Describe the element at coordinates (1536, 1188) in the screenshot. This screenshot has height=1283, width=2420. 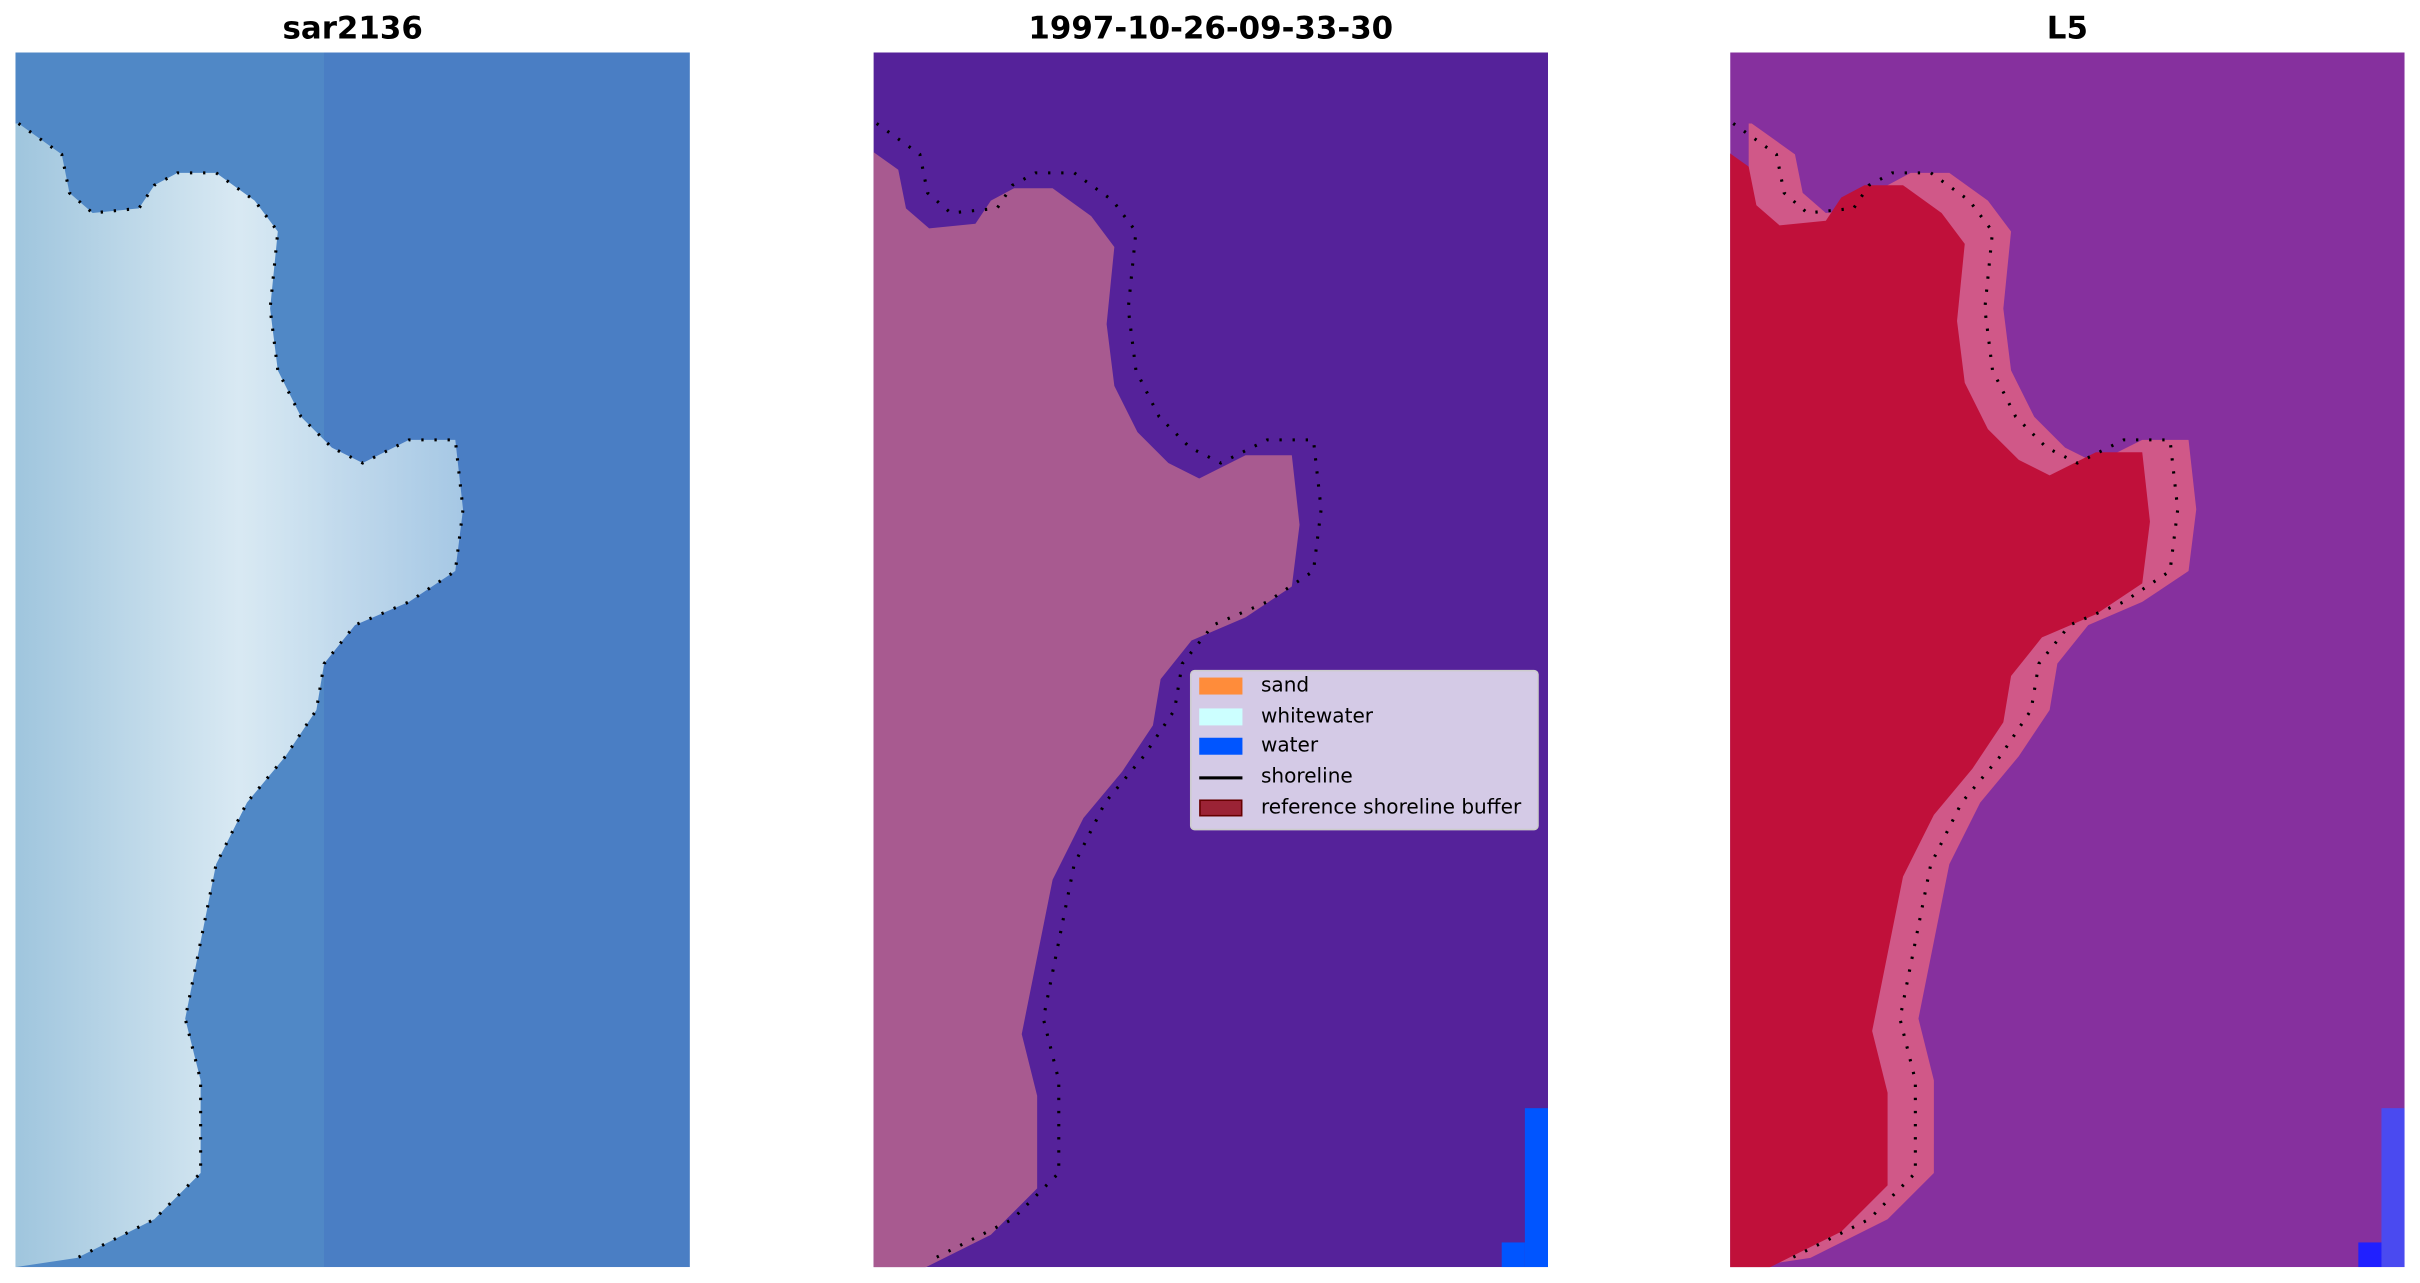
I see `water-pixels` at that location.